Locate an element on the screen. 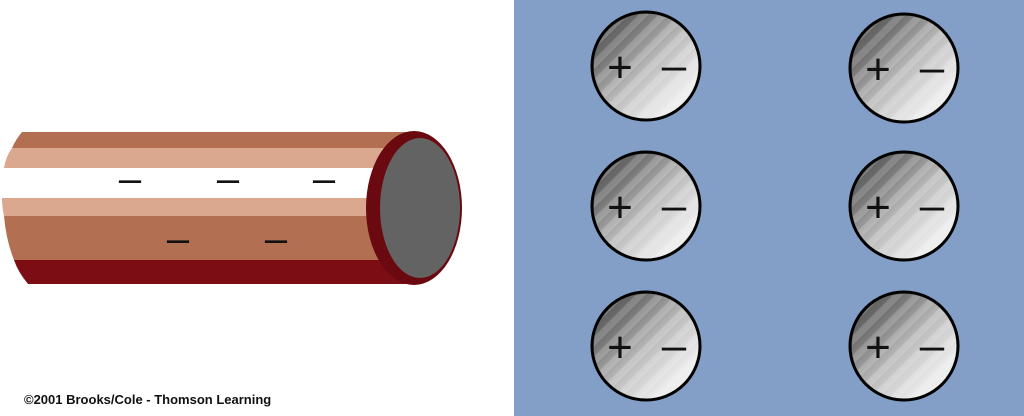 This screenshot has height=416, width=1024. rod-charge-top-1: – is located at coordinates (130, 179).